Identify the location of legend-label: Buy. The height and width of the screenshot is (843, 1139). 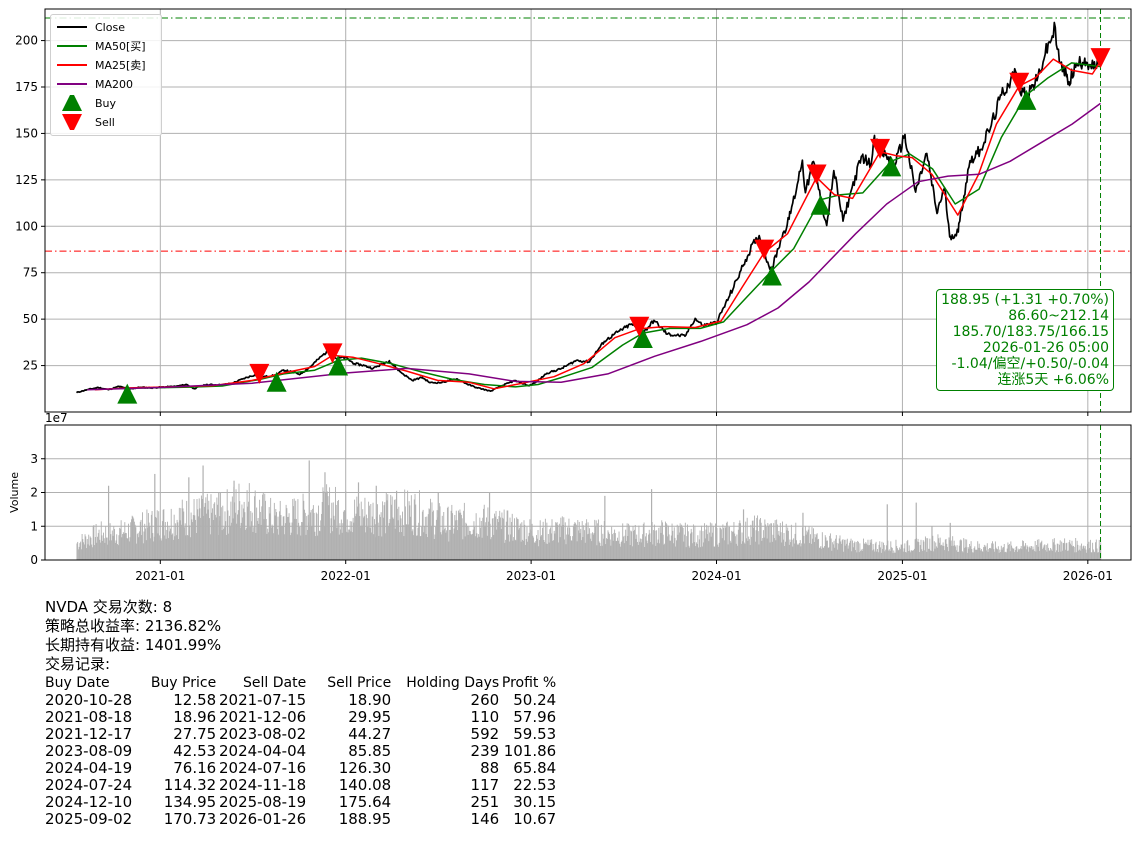
(106, 103).